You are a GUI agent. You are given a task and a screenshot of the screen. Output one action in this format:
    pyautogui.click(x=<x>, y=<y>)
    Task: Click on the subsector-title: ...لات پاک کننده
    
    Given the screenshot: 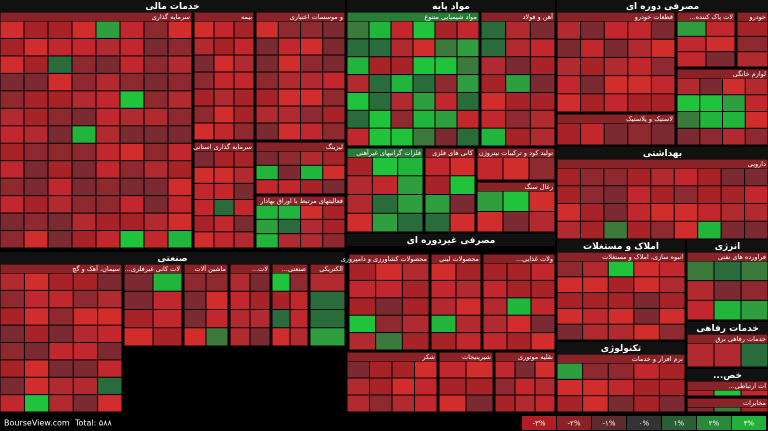 What is the action you would take?
    pyautogui.click(x=711, y=17)
    